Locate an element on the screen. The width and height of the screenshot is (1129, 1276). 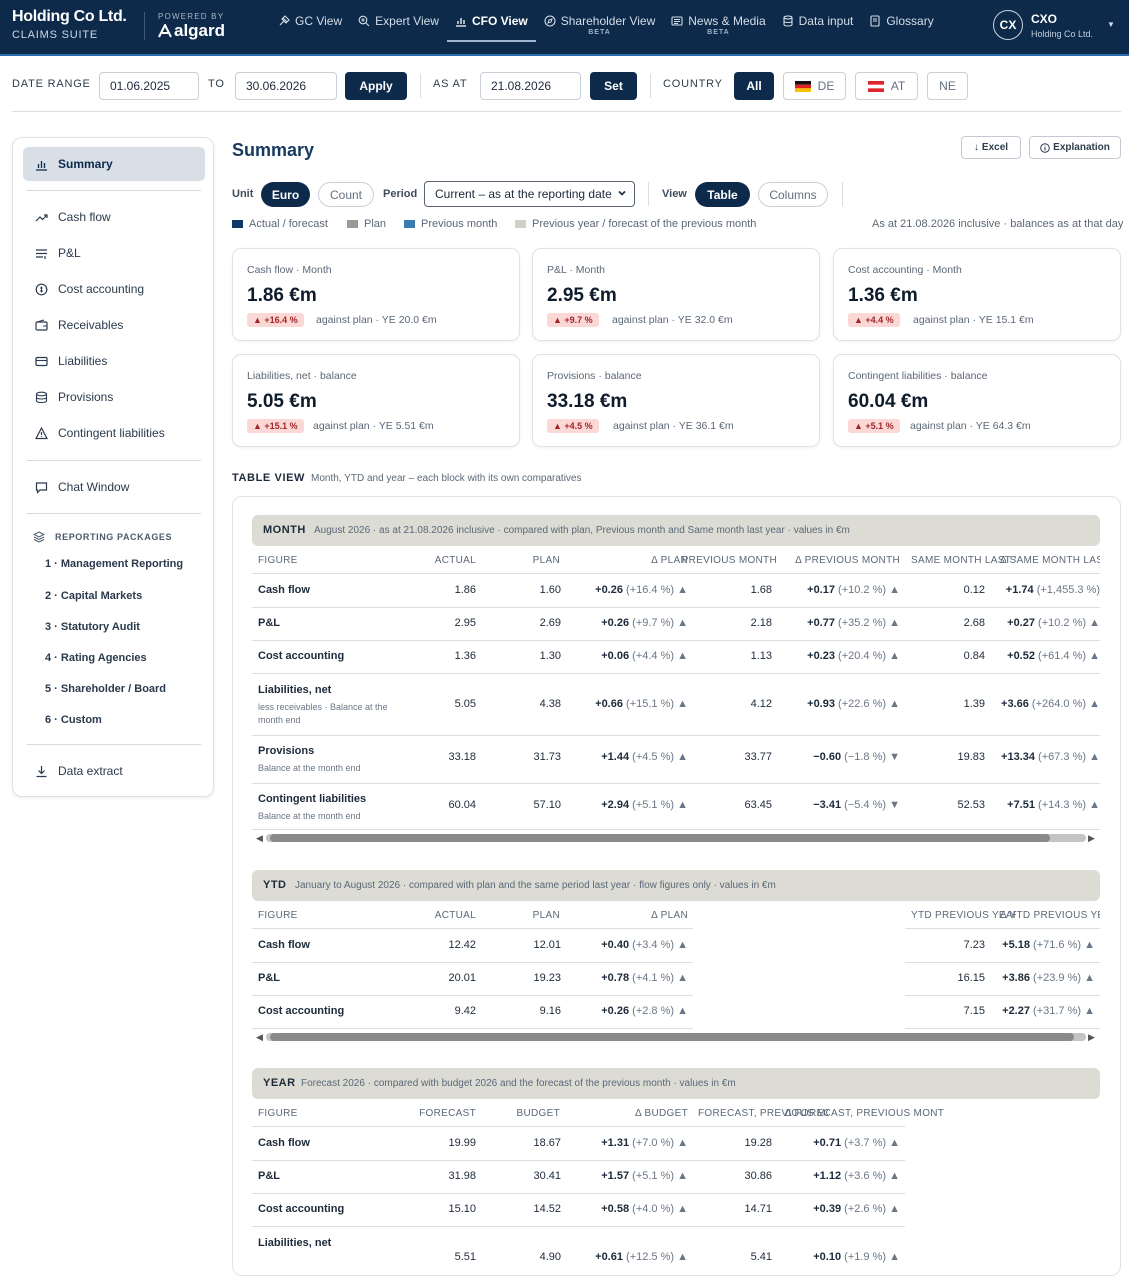
package-item: 6 · Custom is located at coordinates (73, 720).